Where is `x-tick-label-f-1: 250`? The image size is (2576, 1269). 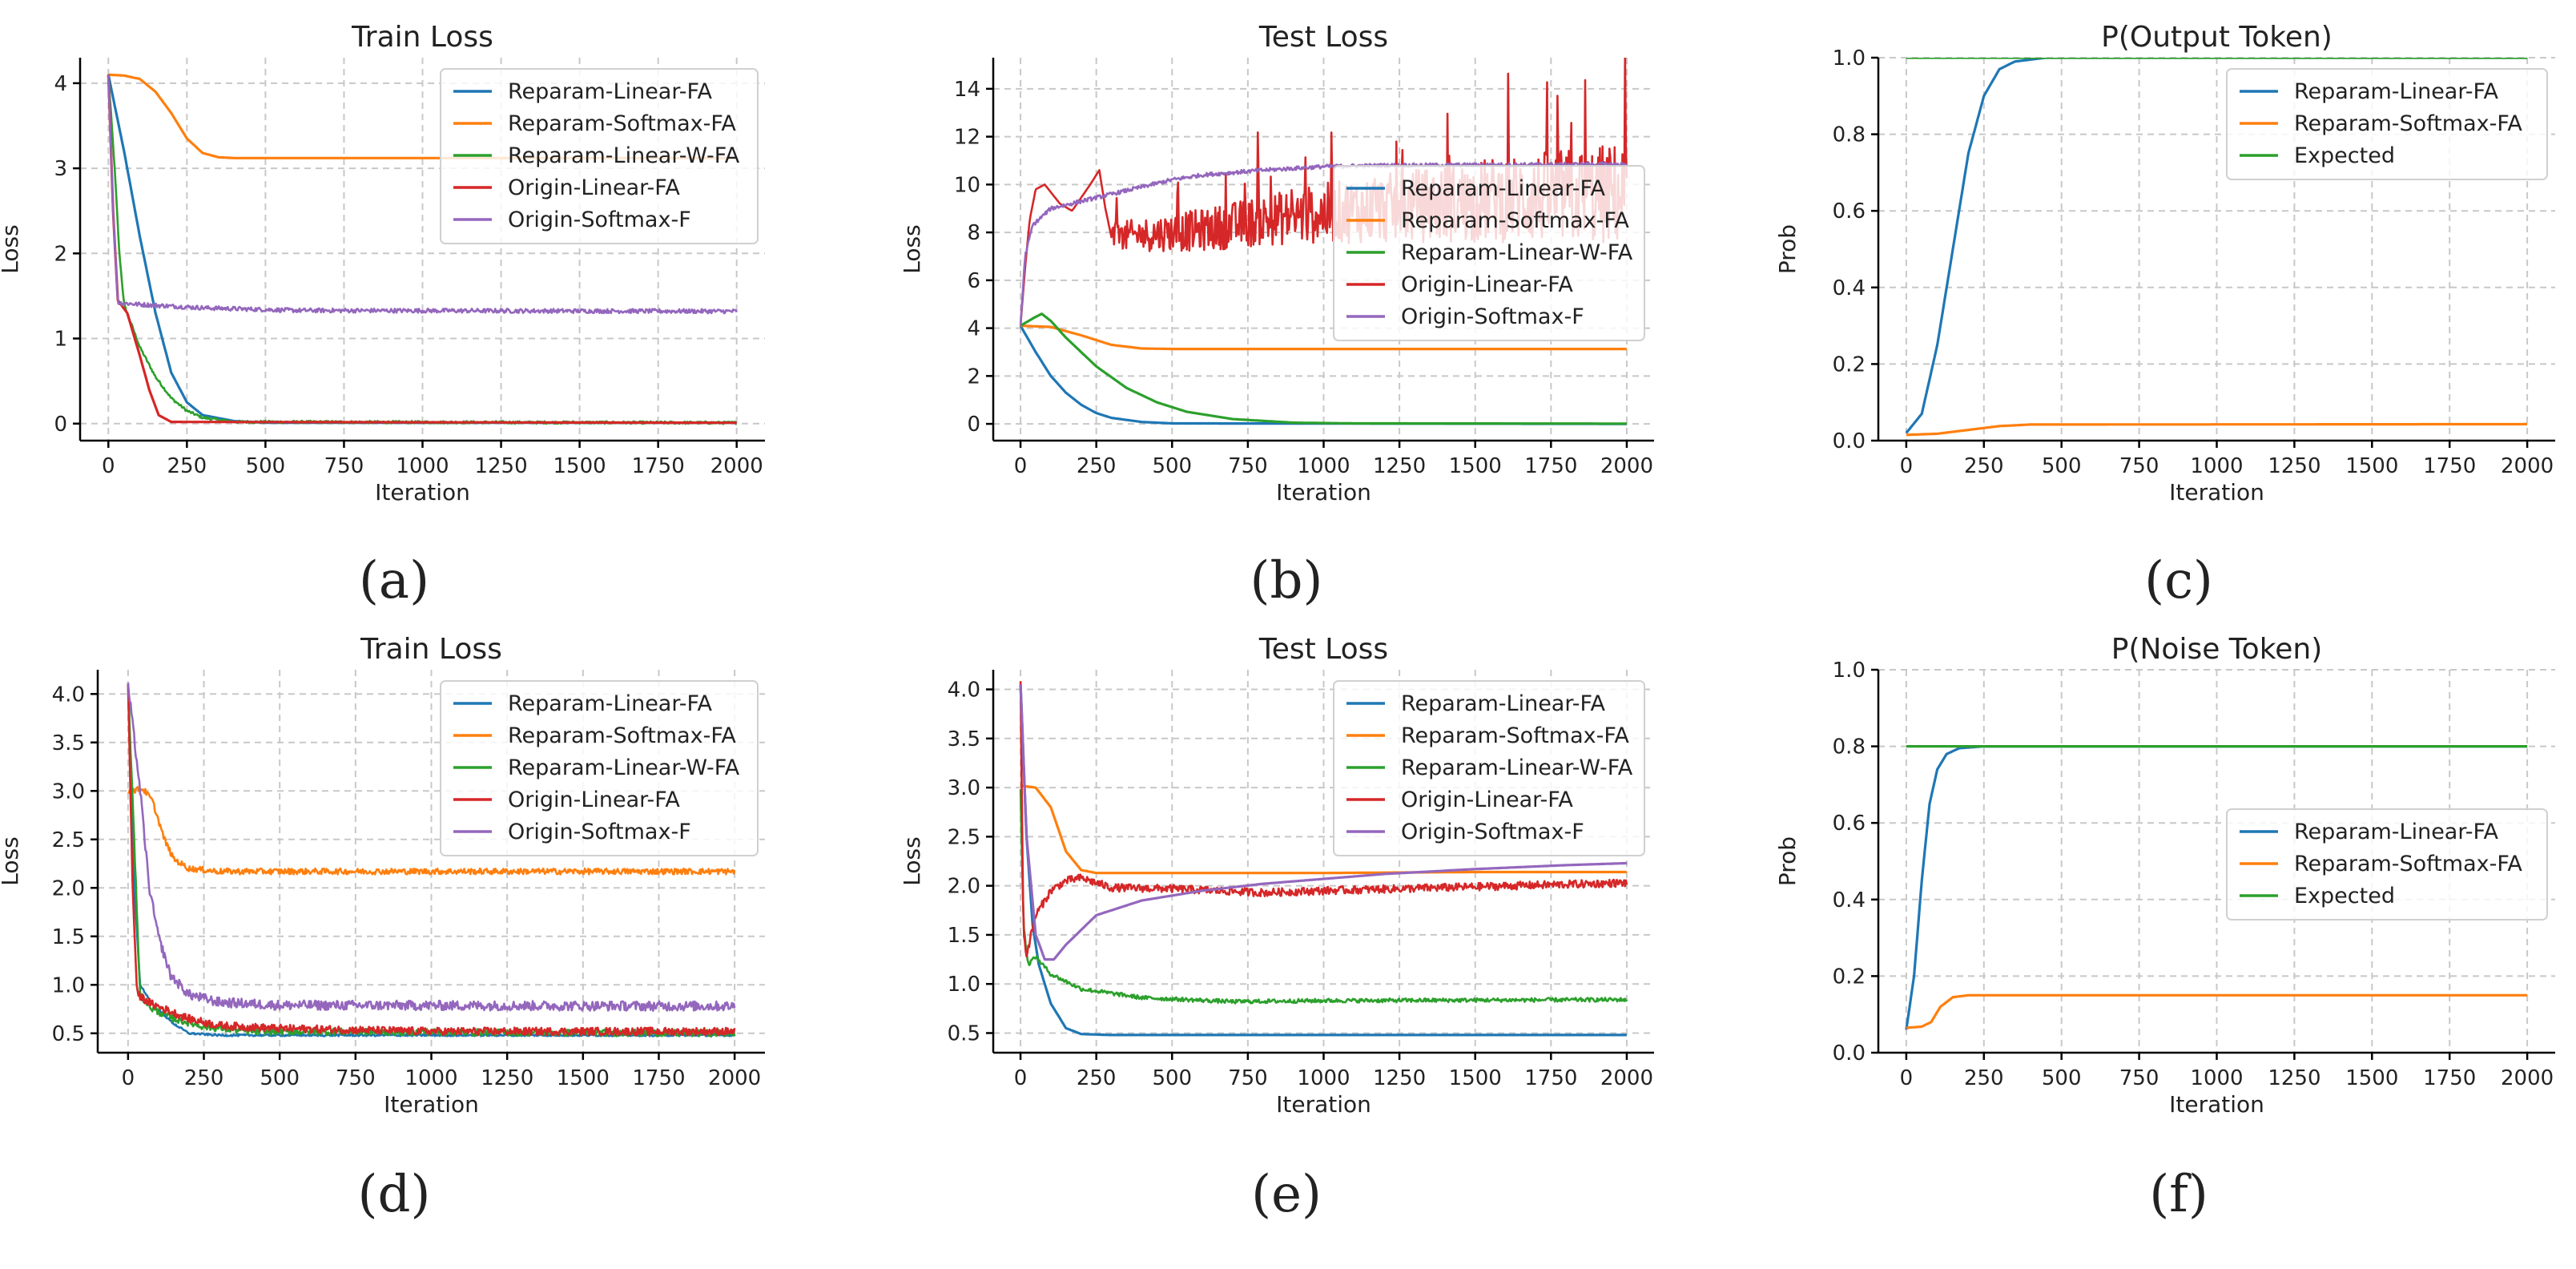 x-tick-label-f-1: 250 is located at coordinates (1984, 1078).